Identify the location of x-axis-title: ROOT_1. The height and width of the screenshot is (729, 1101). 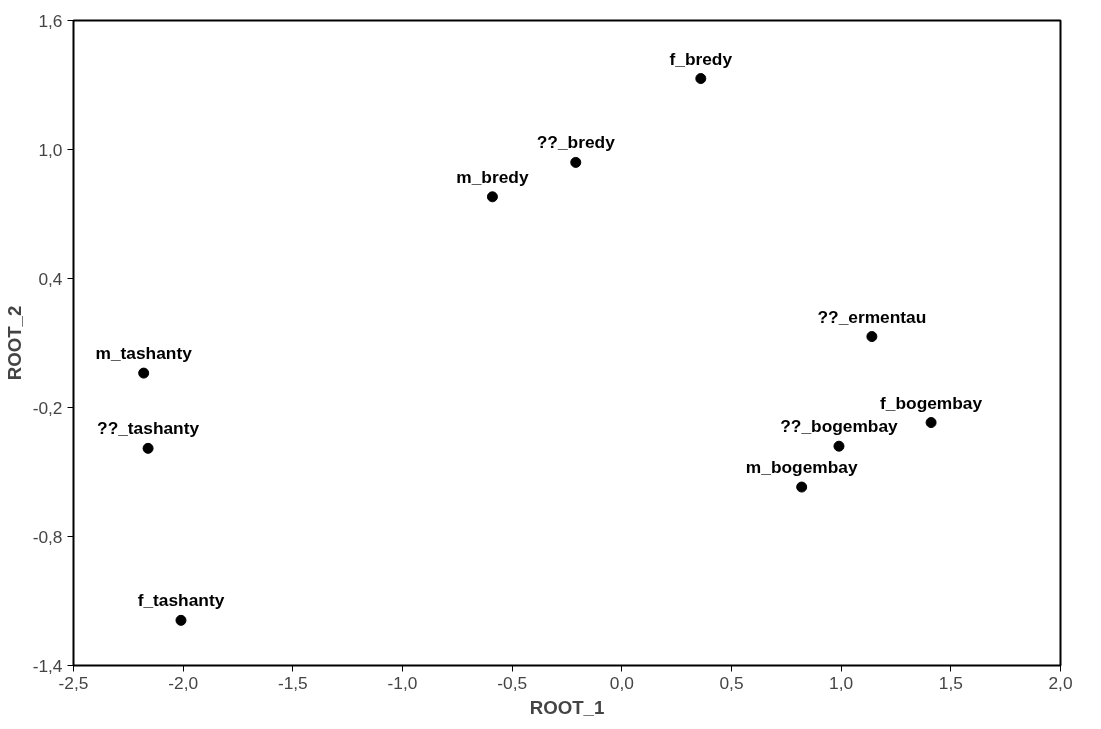
(567, 707).